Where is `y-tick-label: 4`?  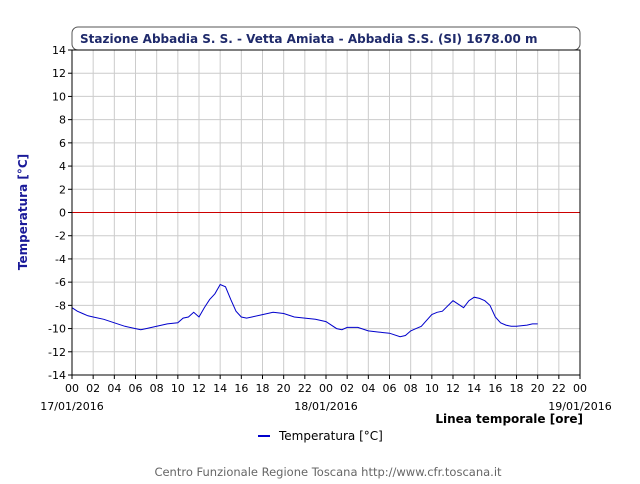 y-tick-label: 4 is located at coordinates (62, 166).